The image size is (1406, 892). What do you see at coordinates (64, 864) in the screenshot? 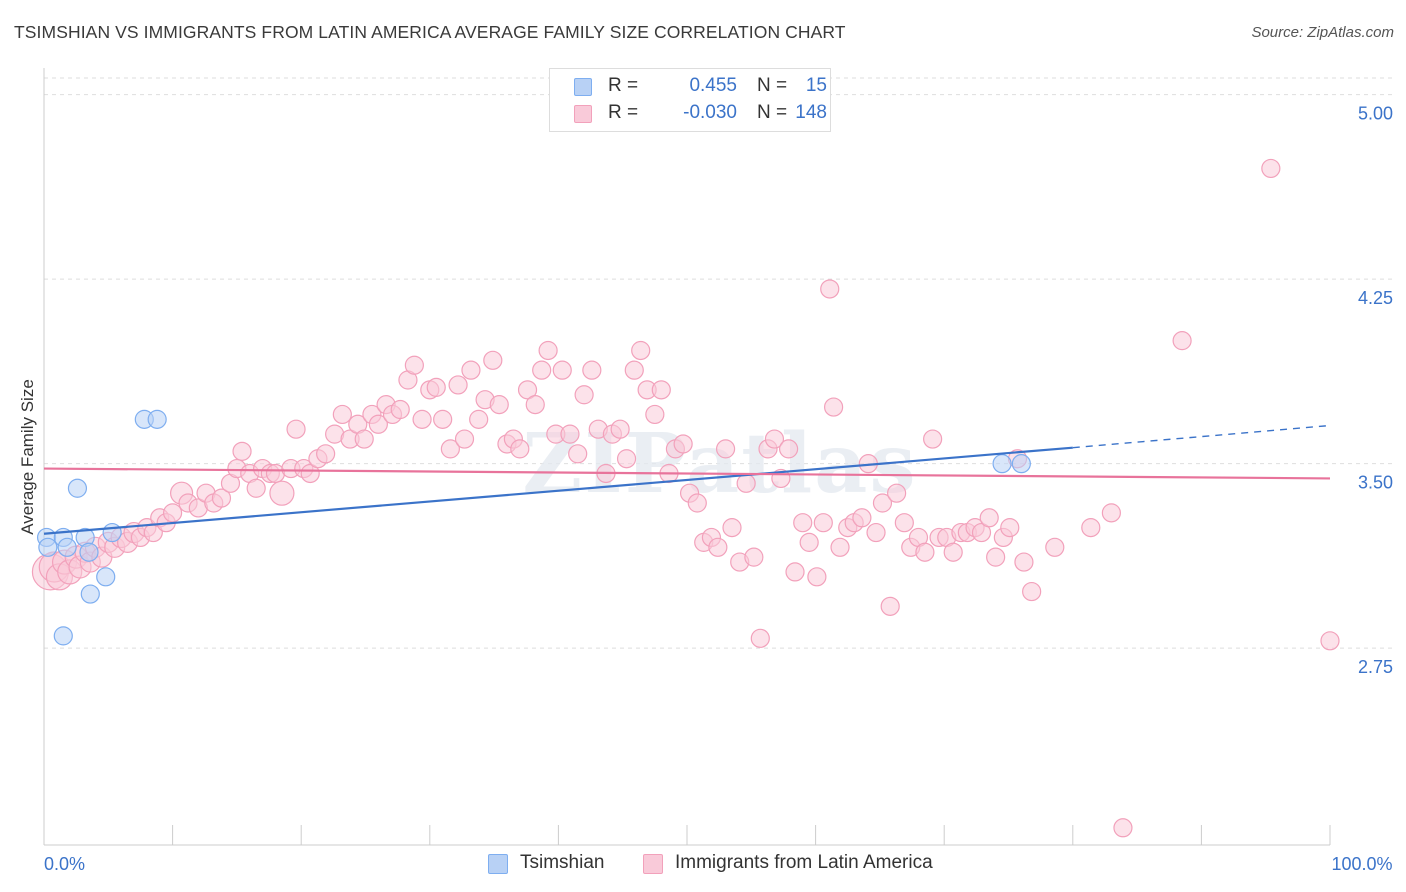
I see `x-tick-label-0: 0.0%` at bounding box center [64, 864].